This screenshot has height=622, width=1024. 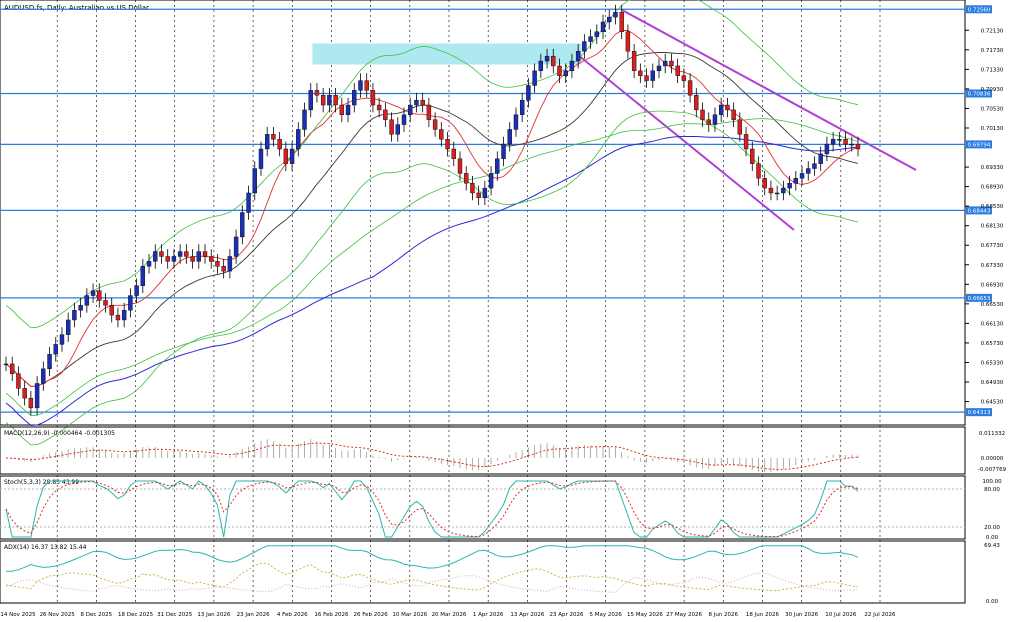 I want to click on price-tick-label-6: 0.69330, so click(x=992, y=168).